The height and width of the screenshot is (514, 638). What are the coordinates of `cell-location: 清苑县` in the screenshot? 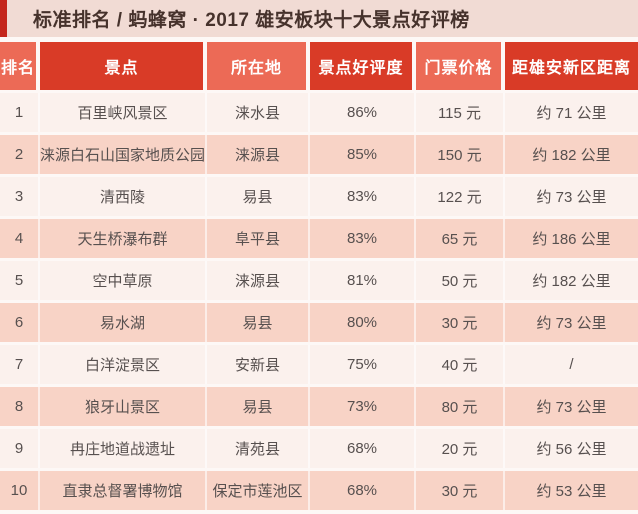 It's located at (258, 448).